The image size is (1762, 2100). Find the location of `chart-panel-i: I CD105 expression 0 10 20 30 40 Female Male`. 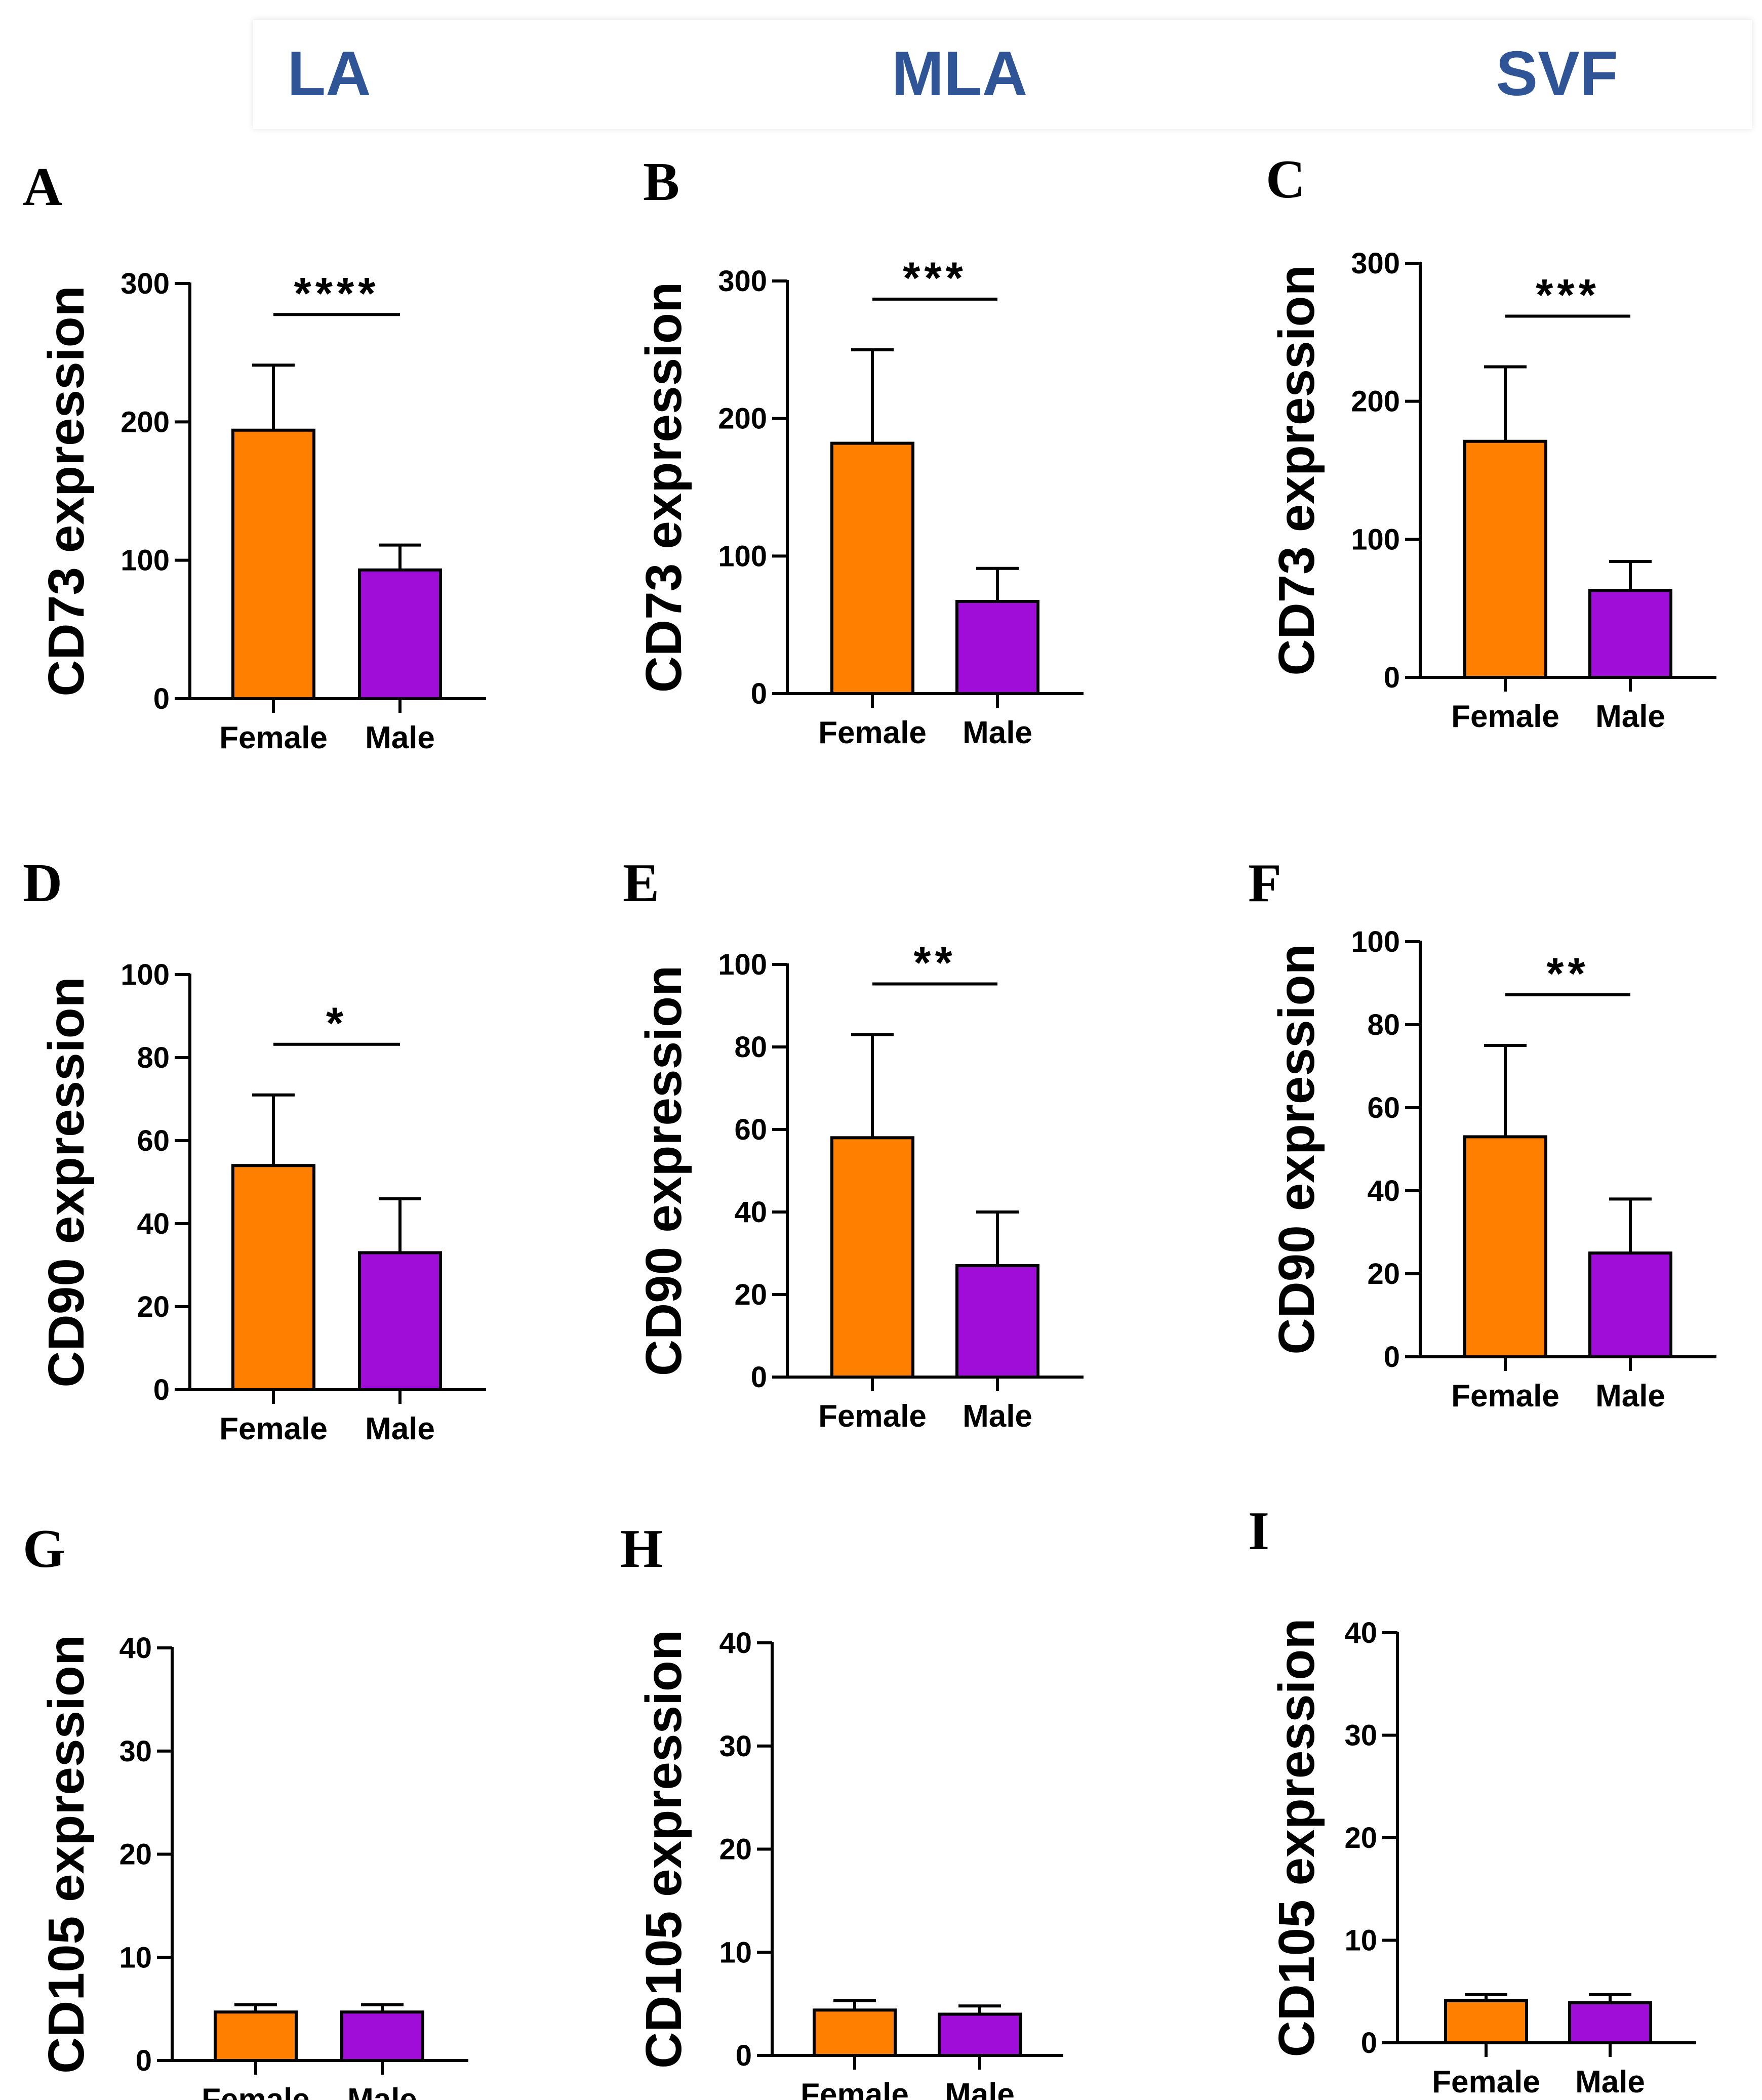

chart-panel-i: I CD105 expression 0 10 20 30 40 Female Male is located at coordinates (1472, 1800).